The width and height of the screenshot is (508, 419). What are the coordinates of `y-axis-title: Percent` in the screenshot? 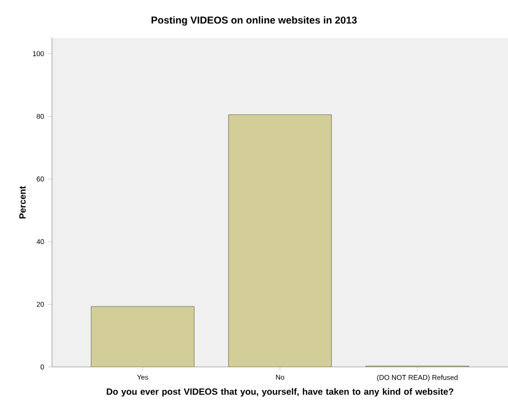 It's located at (22, 202).